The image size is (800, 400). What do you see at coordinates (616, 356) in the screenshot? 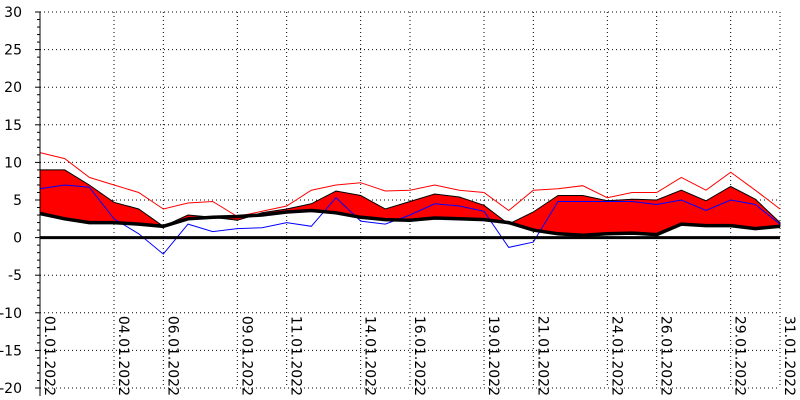
I see `x-tick-label: 24.01.2022` at bounding box center [616, 356].